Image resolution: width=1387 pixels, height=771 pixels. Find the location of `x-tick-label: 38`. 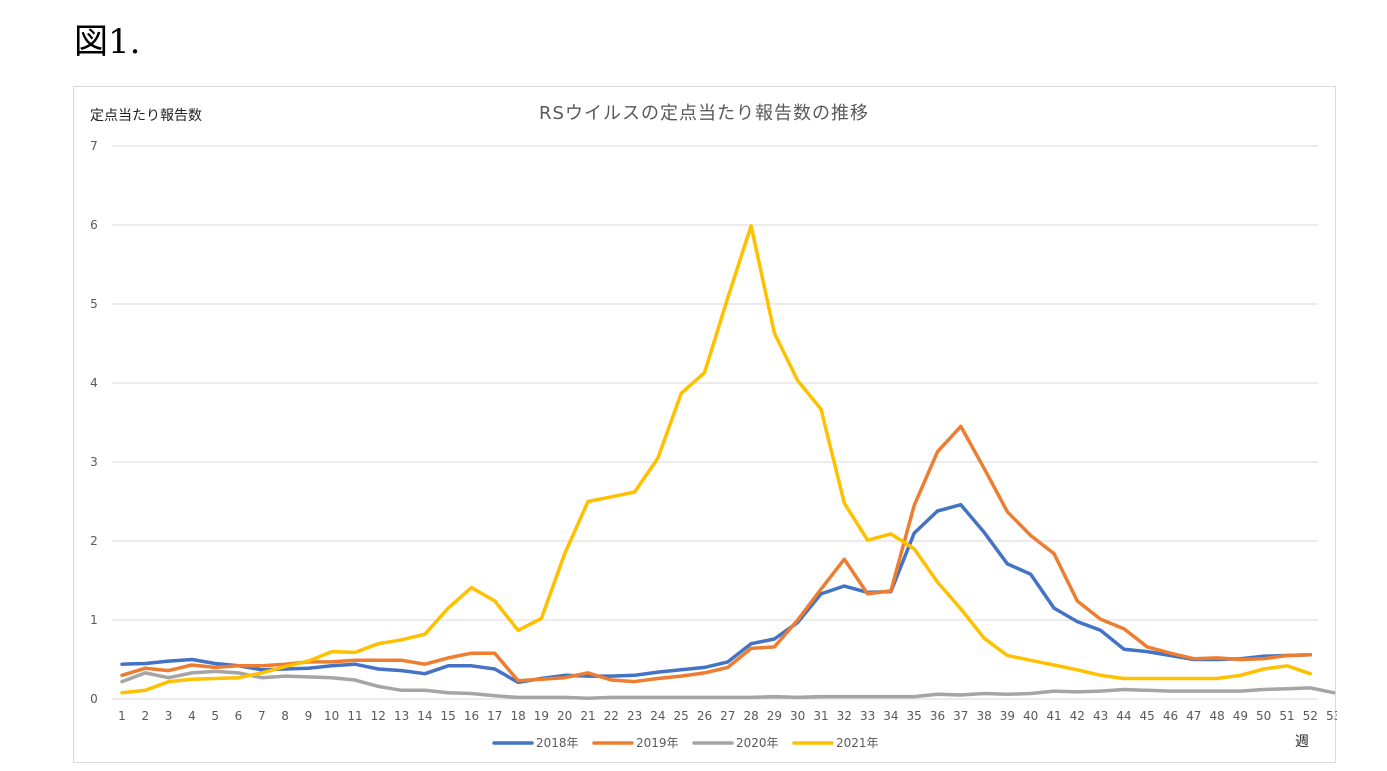

x-tick-label: 38 is located at coordinates (983, 716).